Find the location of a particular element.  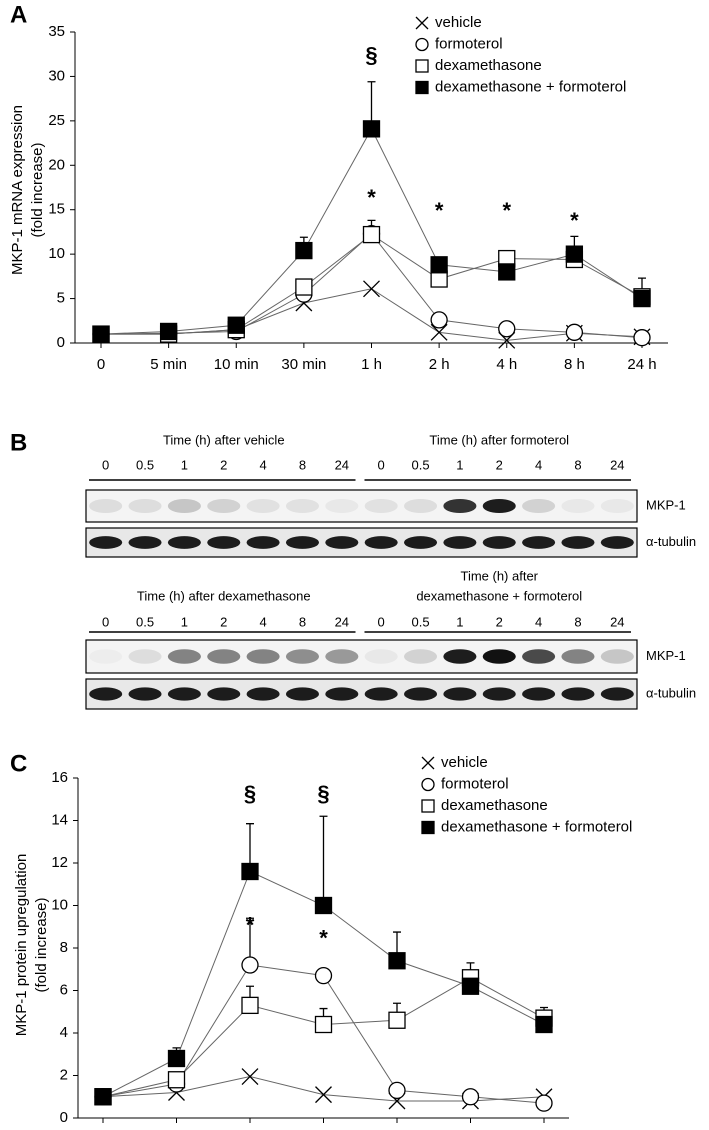

x-tick-label: 10 min is located at coordinates (236, 364).